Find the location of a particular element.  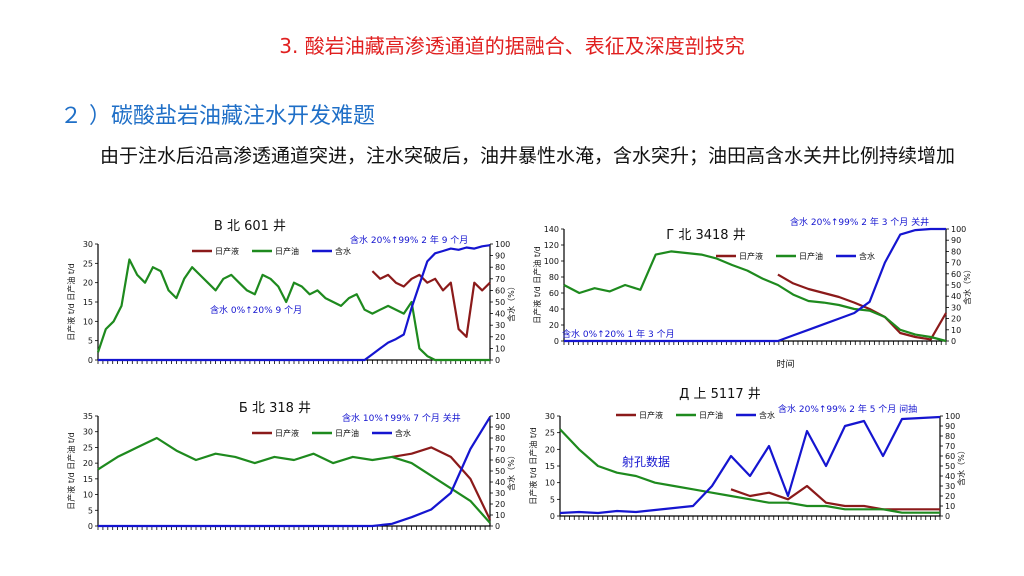

chart-annotation: 含水 20%↑99% 2 年 3 个月 关井 is located at coordinates (859, 222).